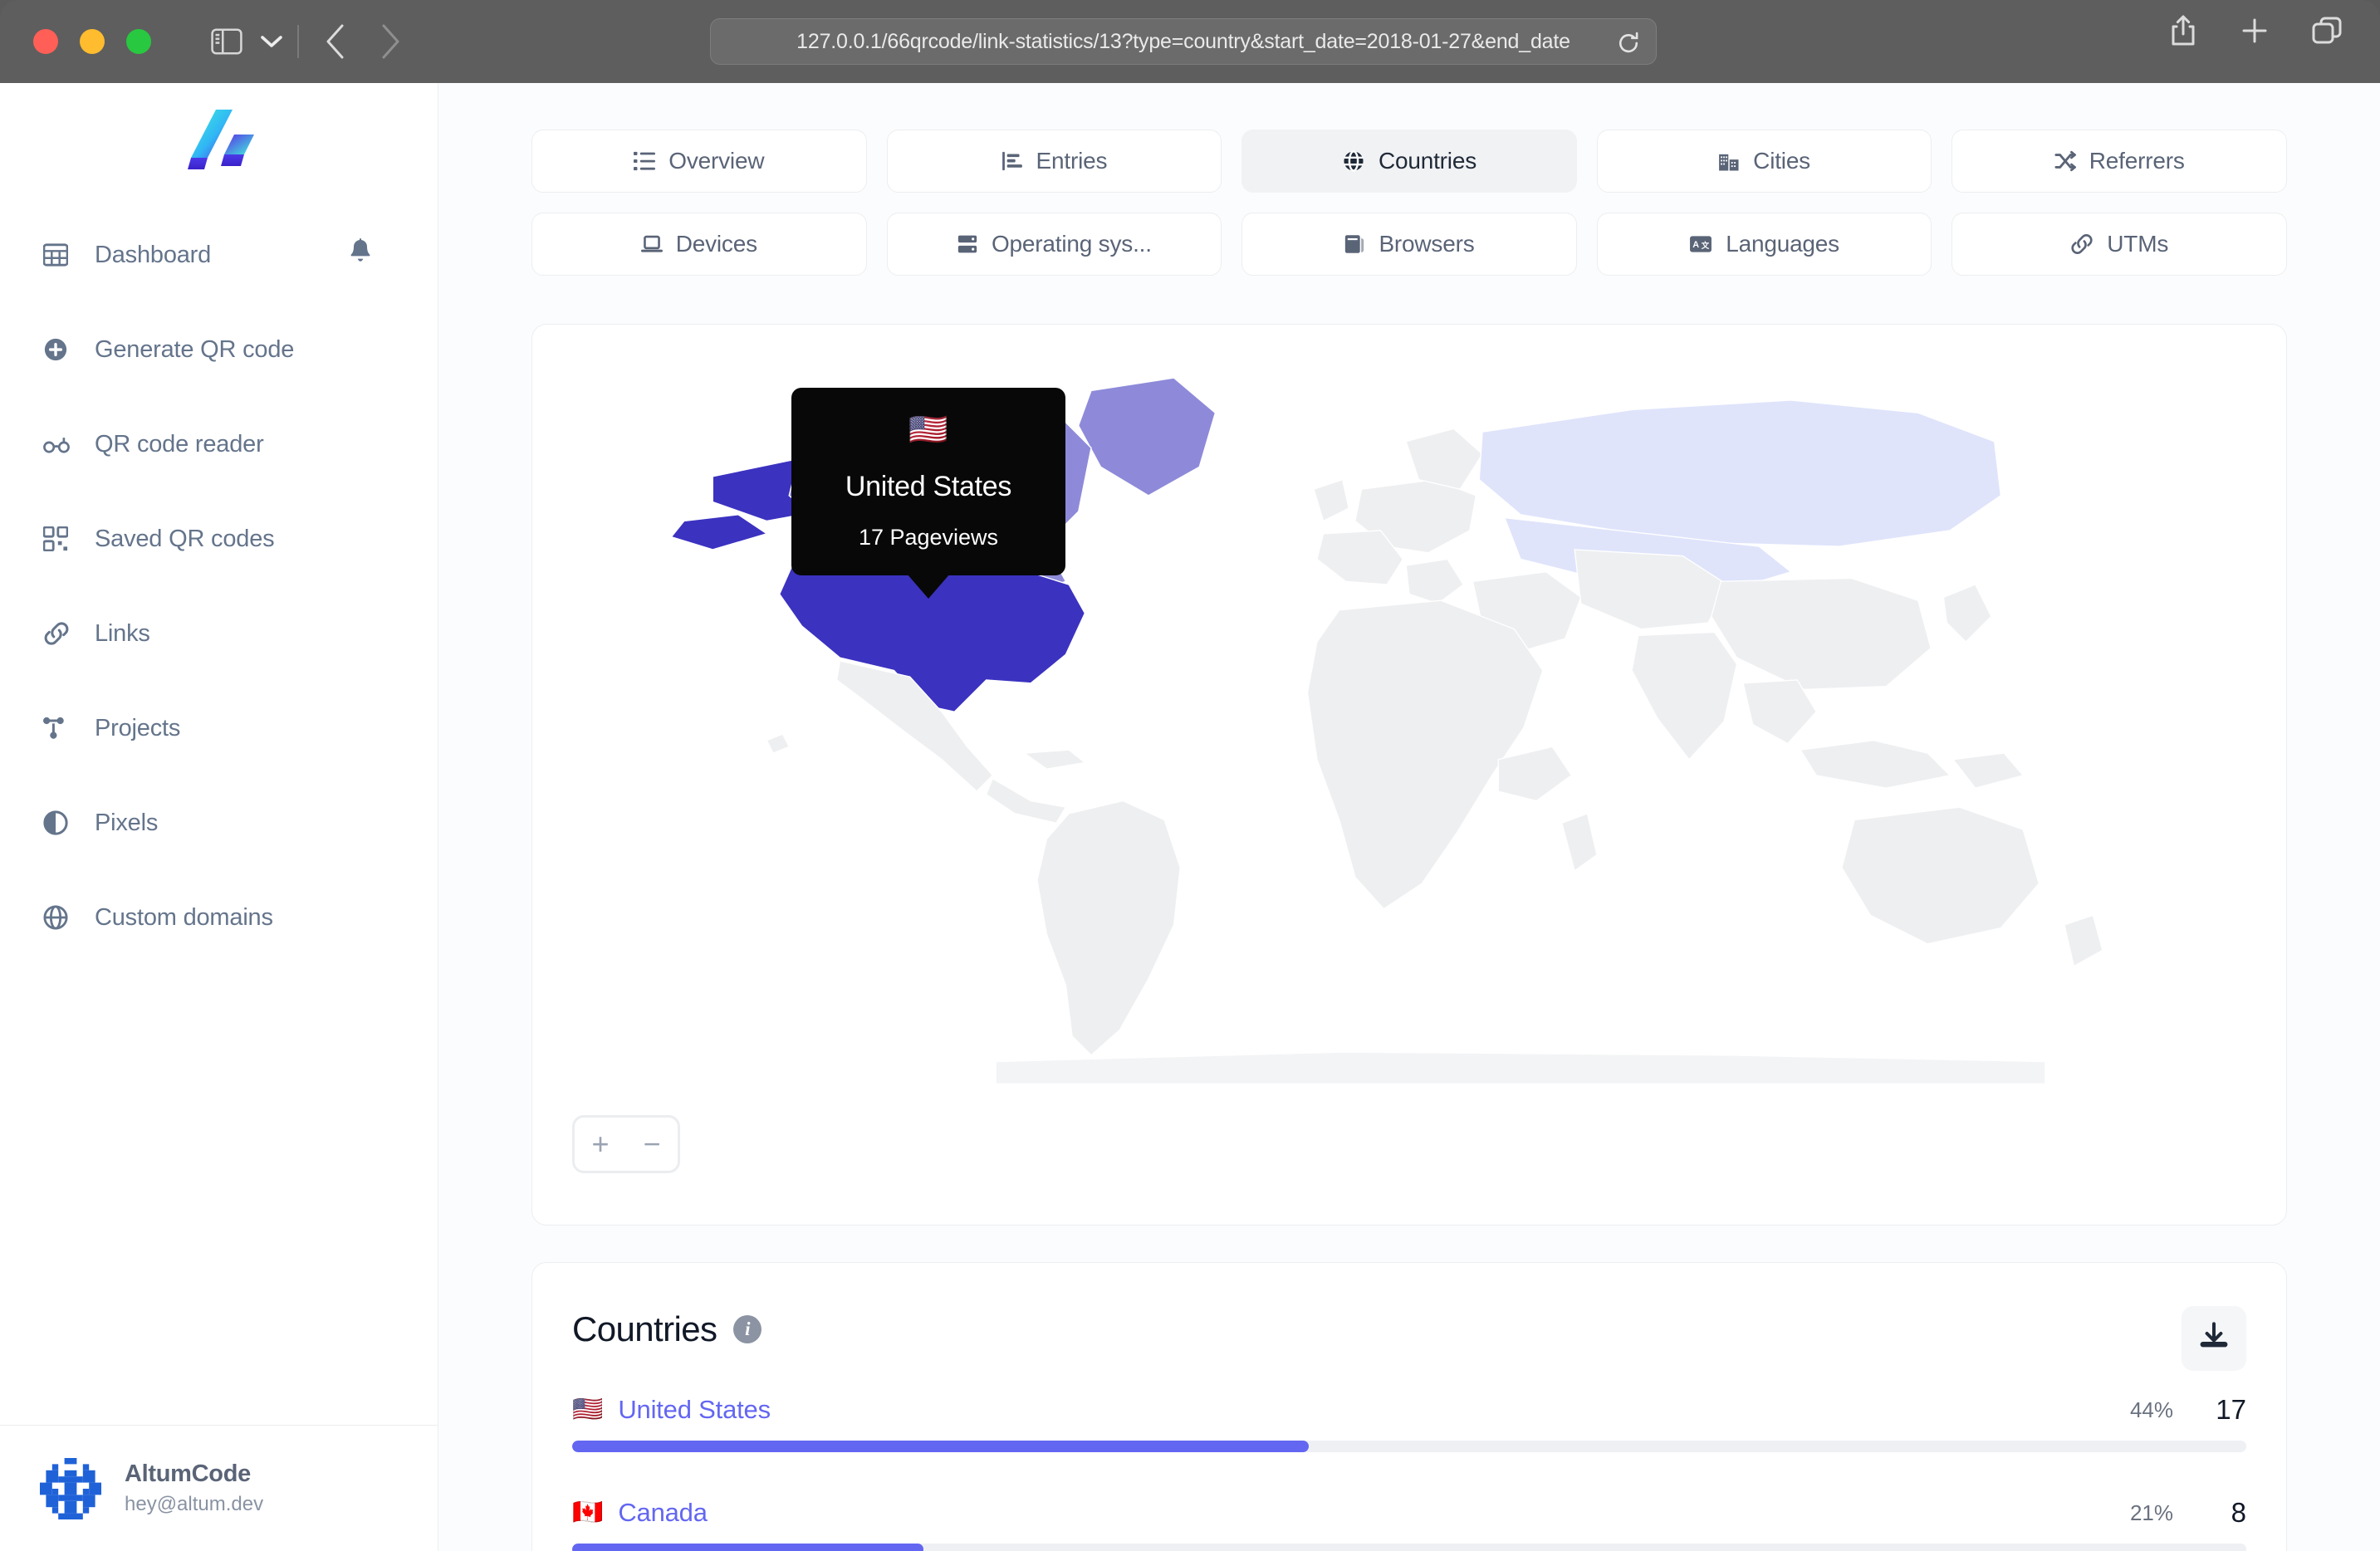 Image resolution: width=2380 pixels, height=1551 pixels. What do you see at coordinates (138, 728) in the screenshot?
I see `sidebar-item-label: Projects` at bounding box center [138, 728].